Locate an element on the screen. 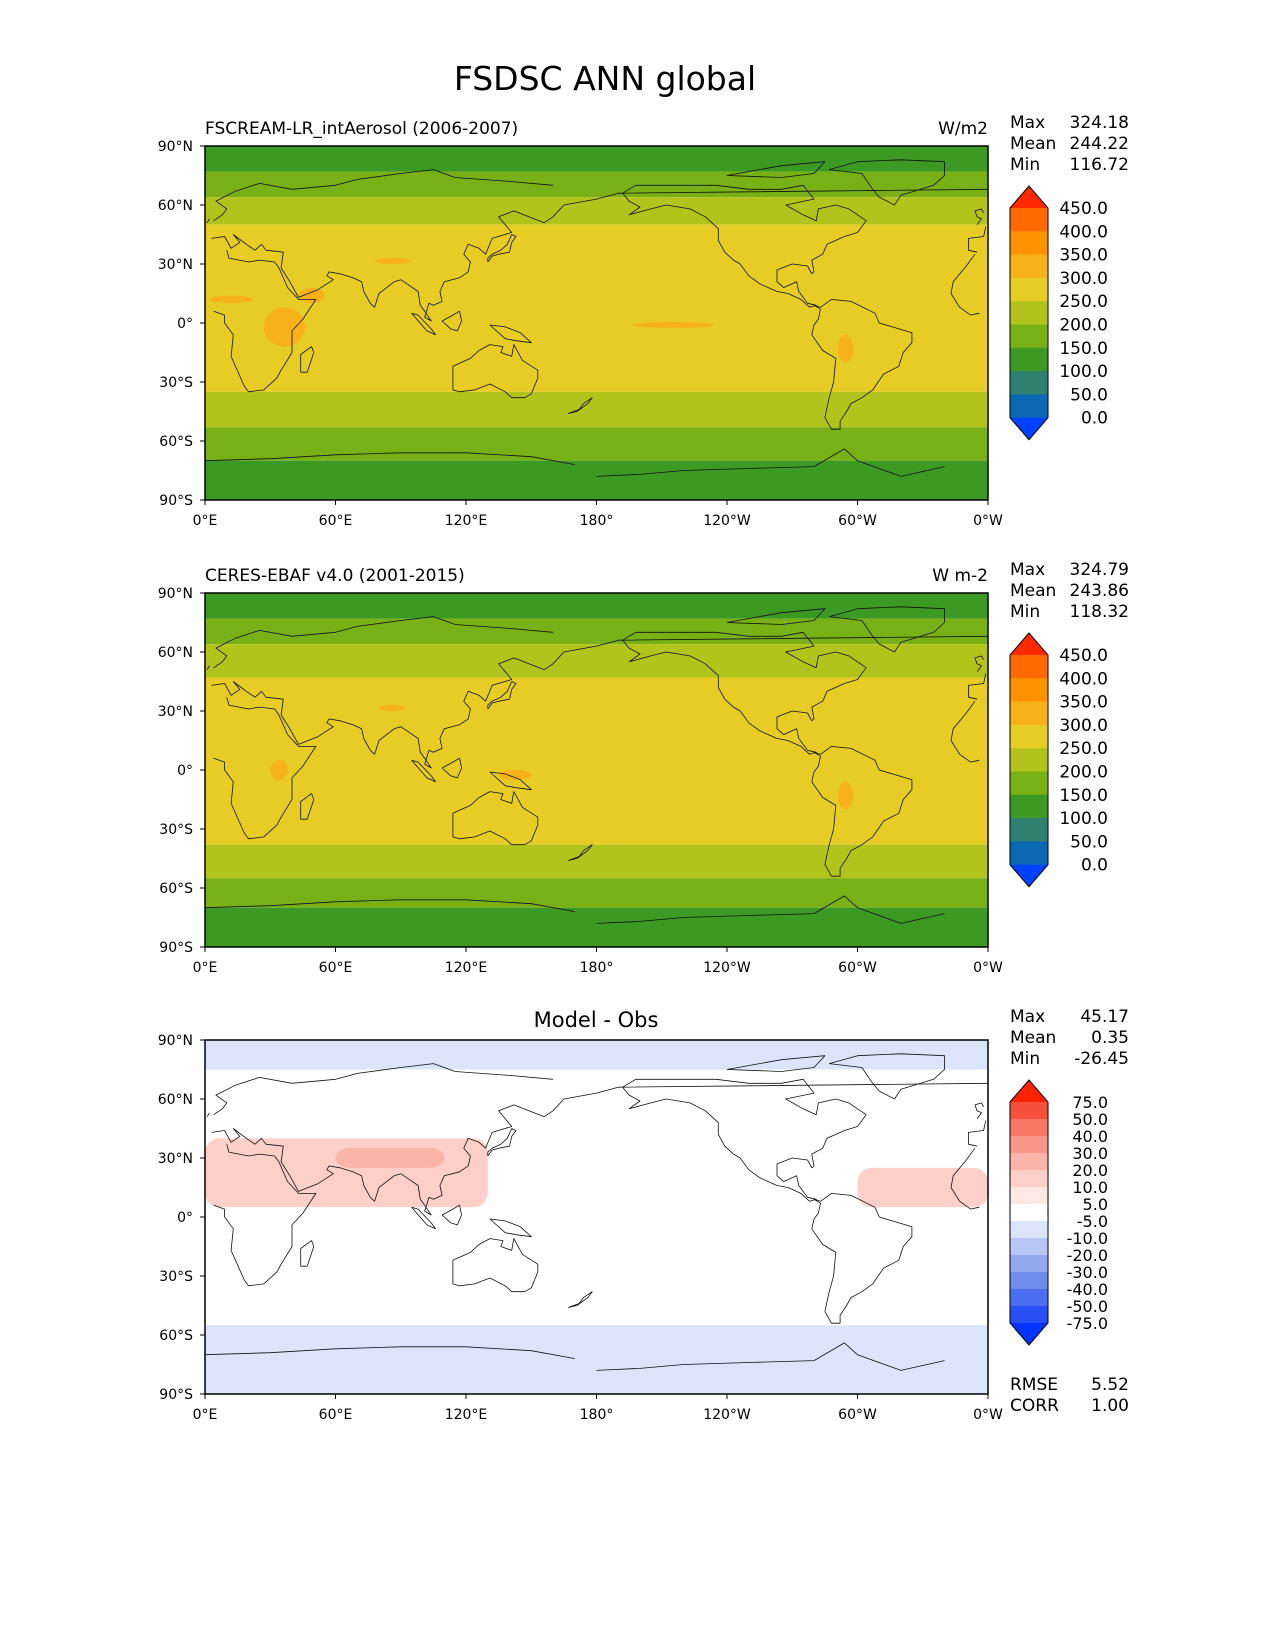  stat-value: 324.79 is located at coordinates (1099, 570).